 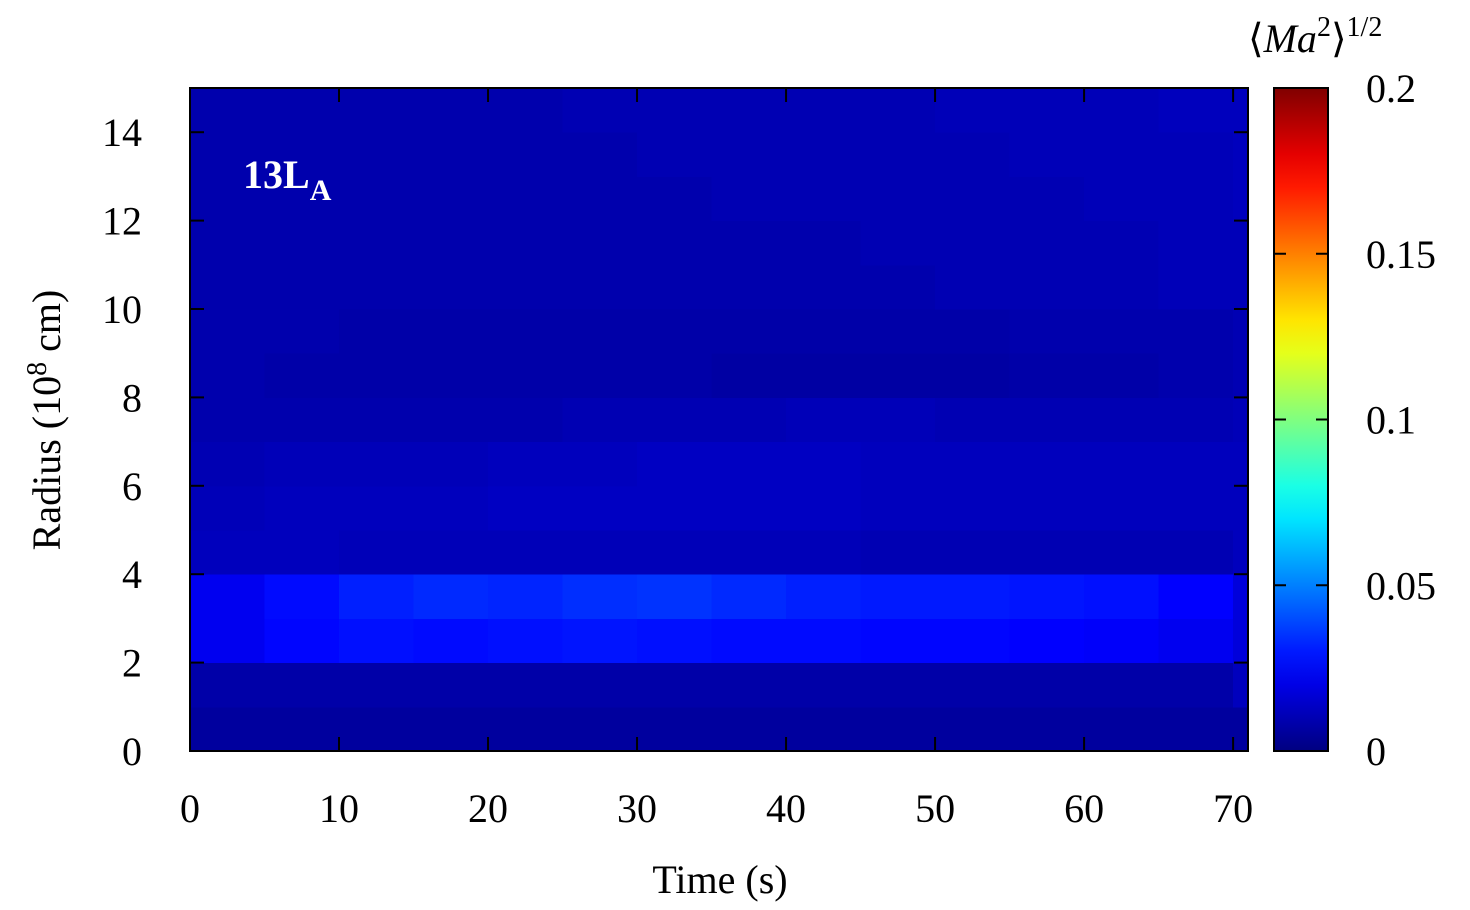 What do you see at coordinates (637, 808) in the screenshot?
I see `x-tick-label: 30` at bounding box center [637, 808].